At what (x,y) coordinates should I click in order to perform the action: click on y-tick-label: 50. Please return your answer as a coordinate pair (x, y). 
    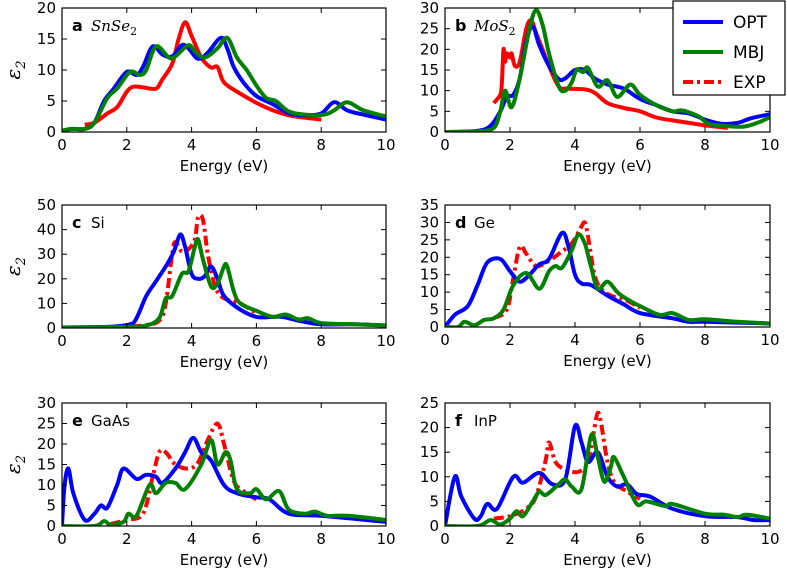
    Looking at the image, I should click on (46, 205).